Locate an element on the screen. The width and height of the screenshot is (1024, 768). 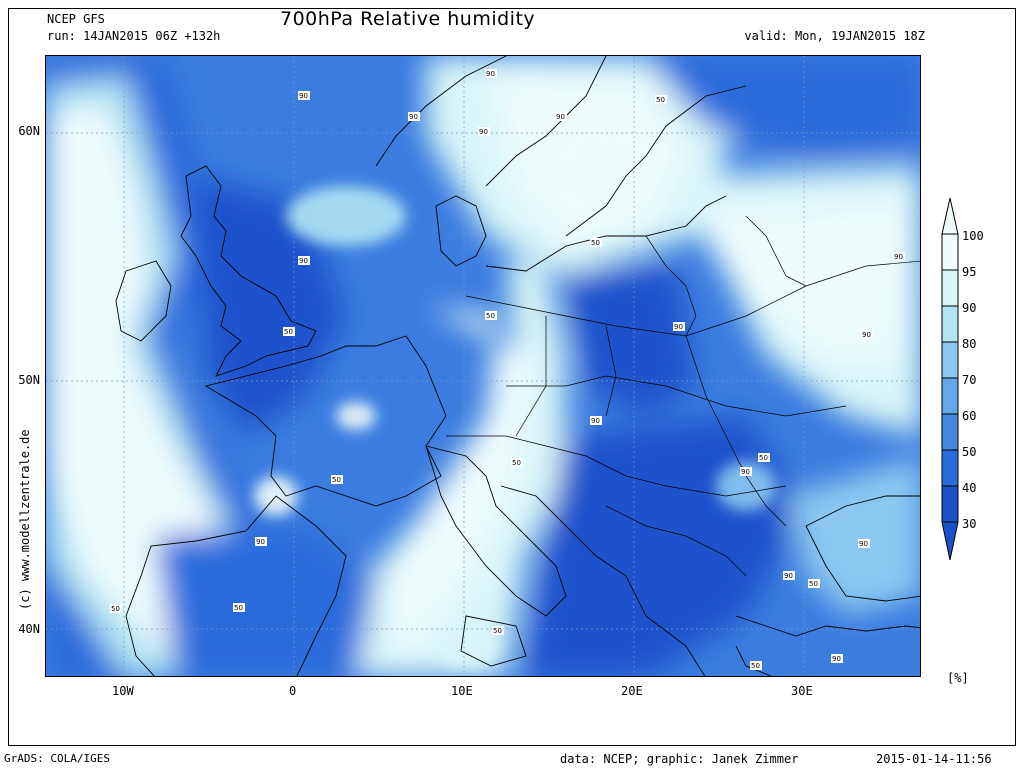
colorbar-unit: [%] is located at coordinates (958, 678).